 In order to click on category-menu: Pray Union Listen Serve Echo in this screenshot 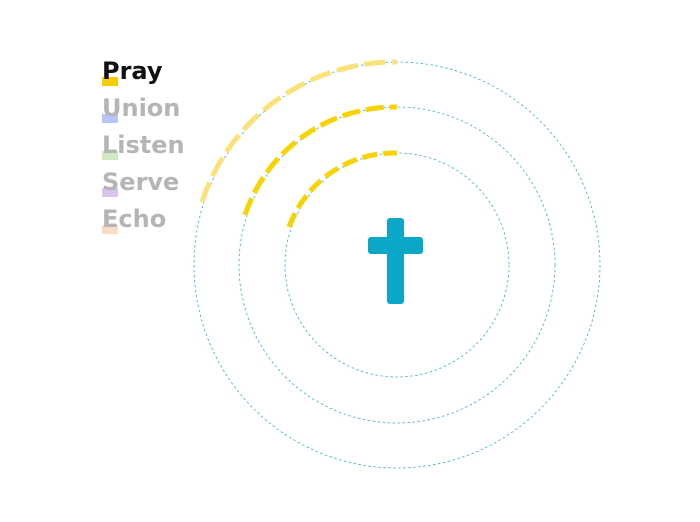, I will do `click(143, 146)`.